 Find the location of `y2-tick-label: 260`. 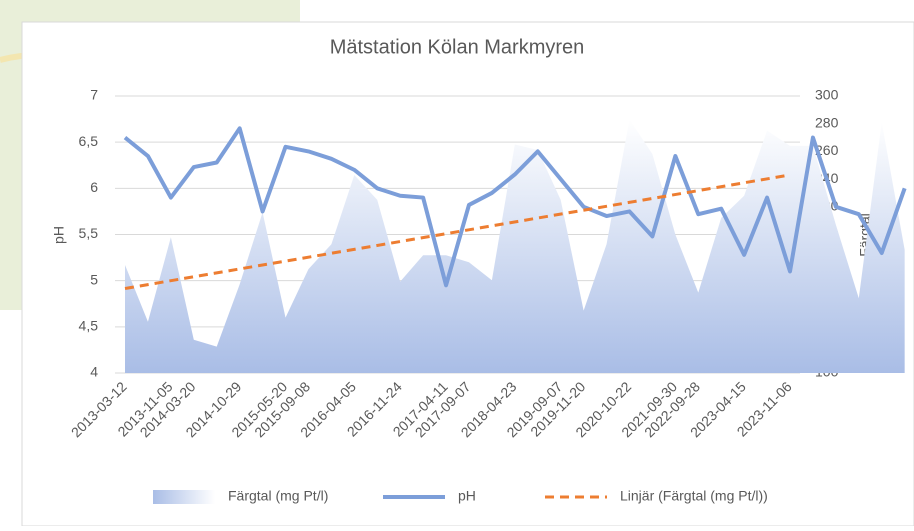

y2-tick-label: 260 is located at coordinates (827, 150).